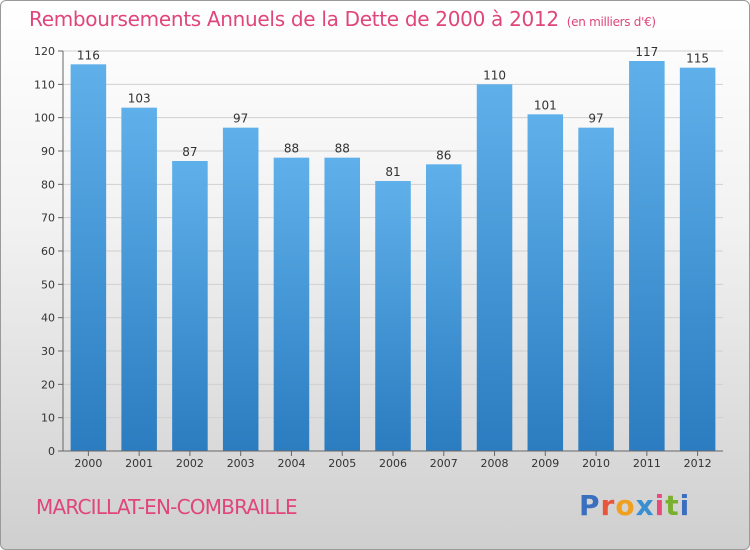 Image resolution: width=750 pixels, height=550 pixels. I want to click on bar-2008, so click(494, 267).